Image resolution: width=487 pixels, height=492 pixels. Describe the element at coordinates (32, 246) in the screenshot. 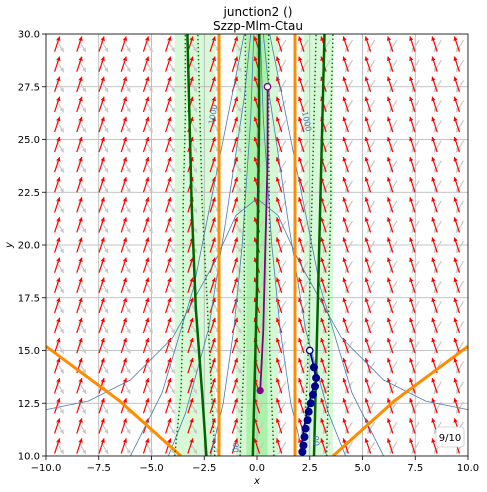

I see `y-ticks: 10.0 12.5 15.0 17.5 20.0 22.5 25.0 27.5 30.0` at that location.